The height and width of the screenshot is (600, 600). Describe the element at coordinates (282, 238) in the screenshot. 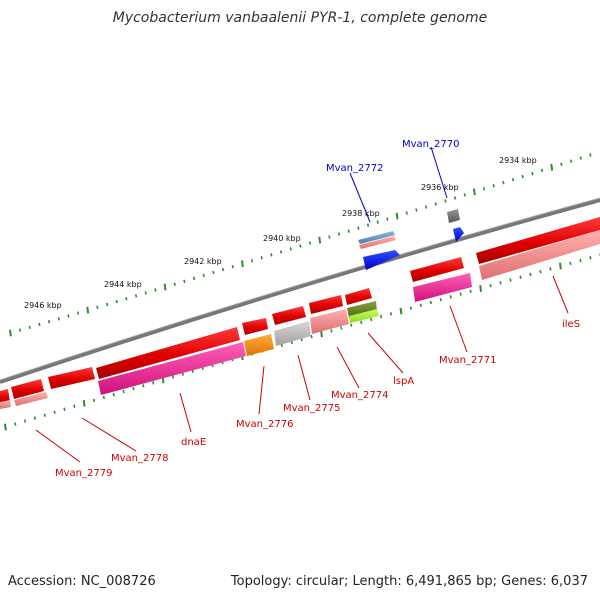

I see `scale-label: 2940 kbp` at that location.